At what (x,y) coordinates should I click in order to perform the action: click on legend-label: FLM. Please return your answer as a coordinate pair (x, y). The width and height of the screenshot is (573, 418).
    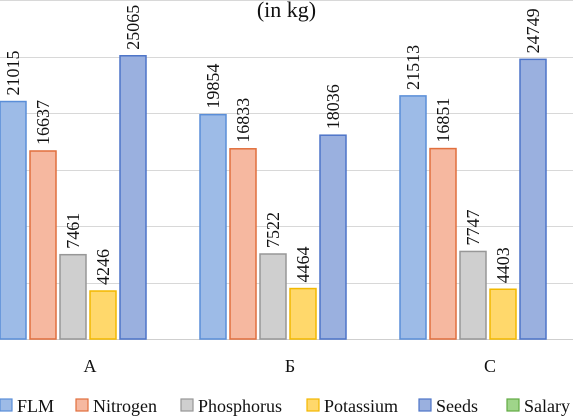
    Looking at the image, I should click on (35, 406).